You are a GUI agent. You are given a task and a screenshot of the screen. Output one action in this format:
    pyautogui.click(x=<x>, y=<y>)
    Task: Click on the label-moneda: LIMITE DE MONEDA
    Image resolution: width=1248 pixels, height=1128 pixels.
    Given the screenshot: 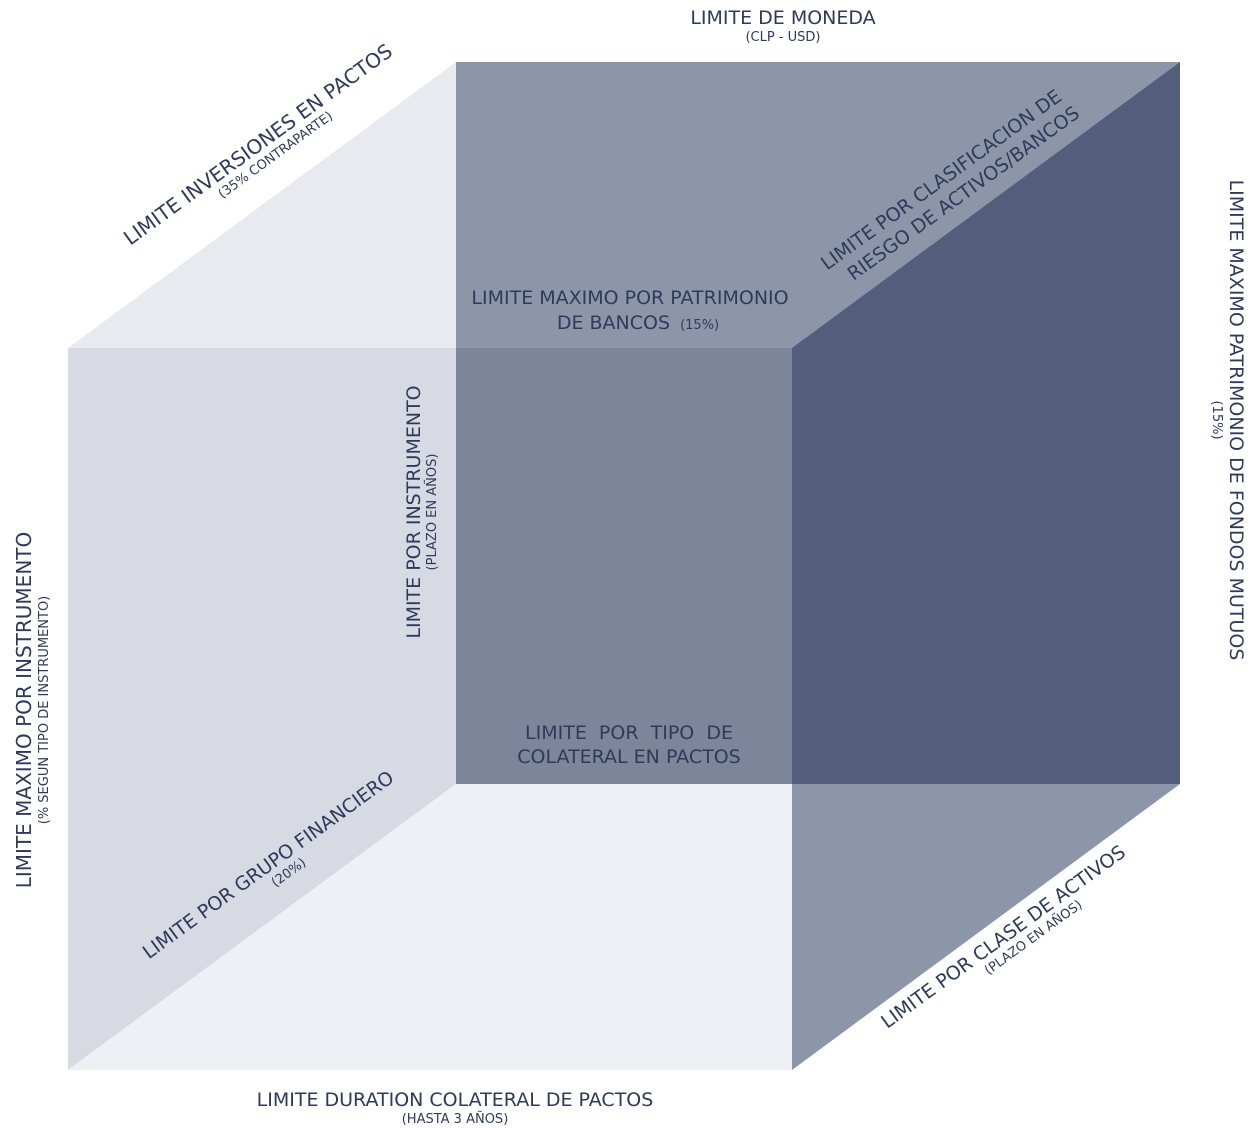 What is the action you would take?
    pyautogui.click(x=782, y=18)
    